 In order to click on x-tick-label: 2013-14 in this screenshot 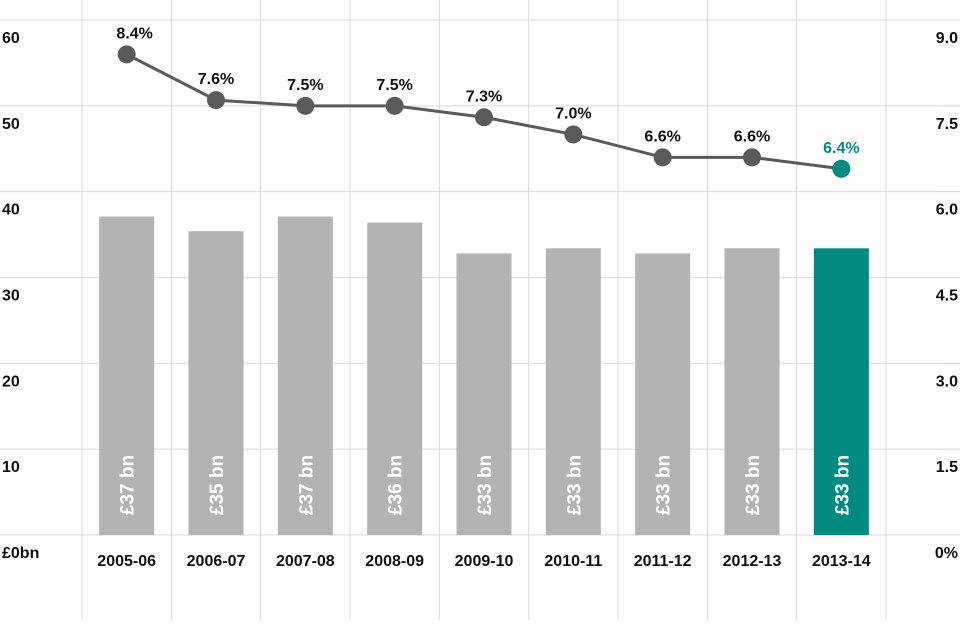, I will do `click(841, 561)`.